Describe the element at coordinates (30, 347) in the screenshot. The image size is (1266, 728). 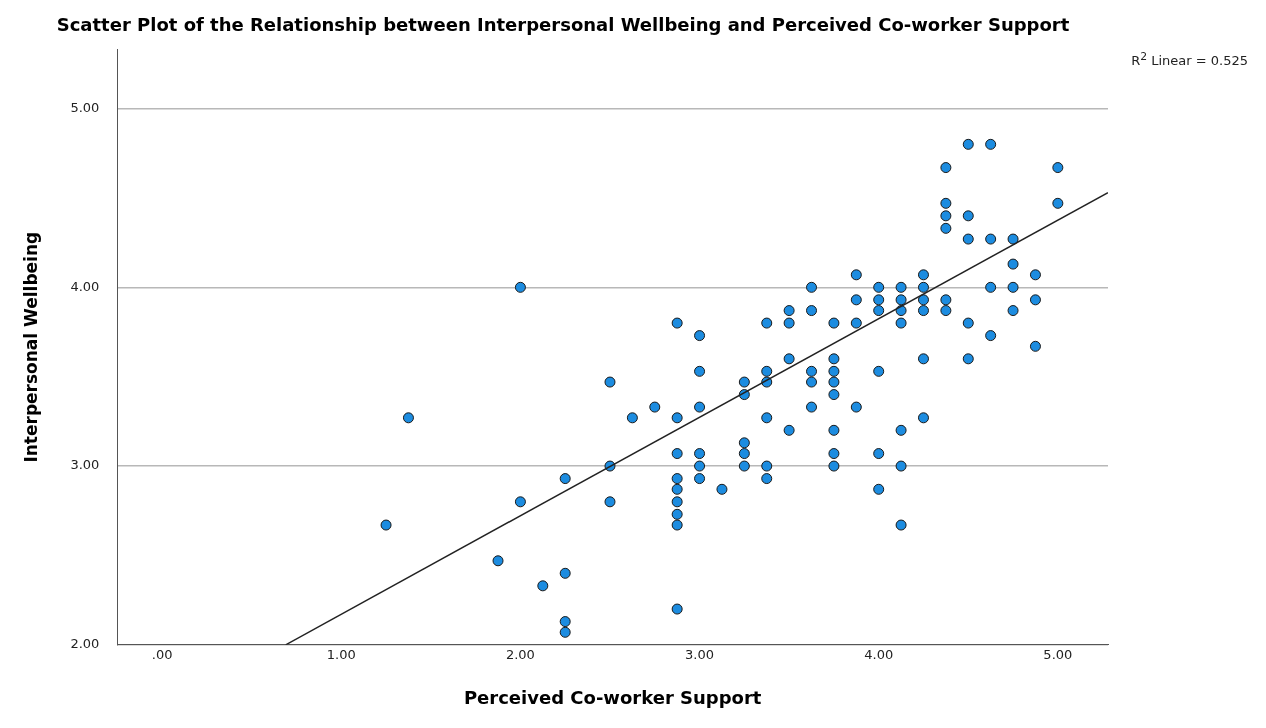
I see `y-axis-title: Interpersonal Wellbeing` at that location.